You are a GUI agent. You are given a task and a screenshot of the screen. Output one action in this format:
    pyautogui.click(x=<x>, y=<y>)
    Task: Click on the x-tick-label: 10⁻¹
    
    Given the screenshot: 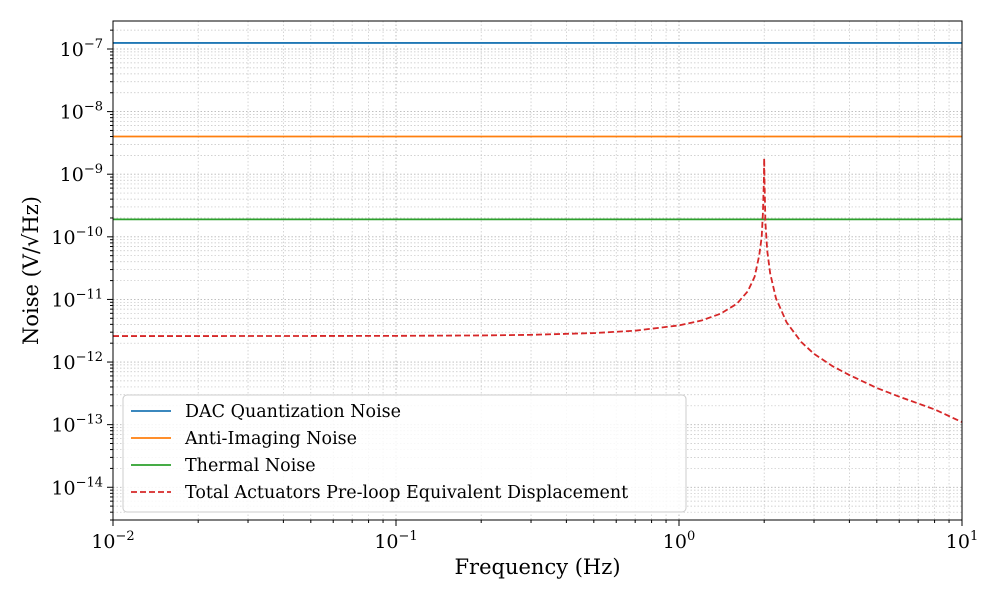 What is the action you would take?
    pyautogui.click(x=395, y=541)
    